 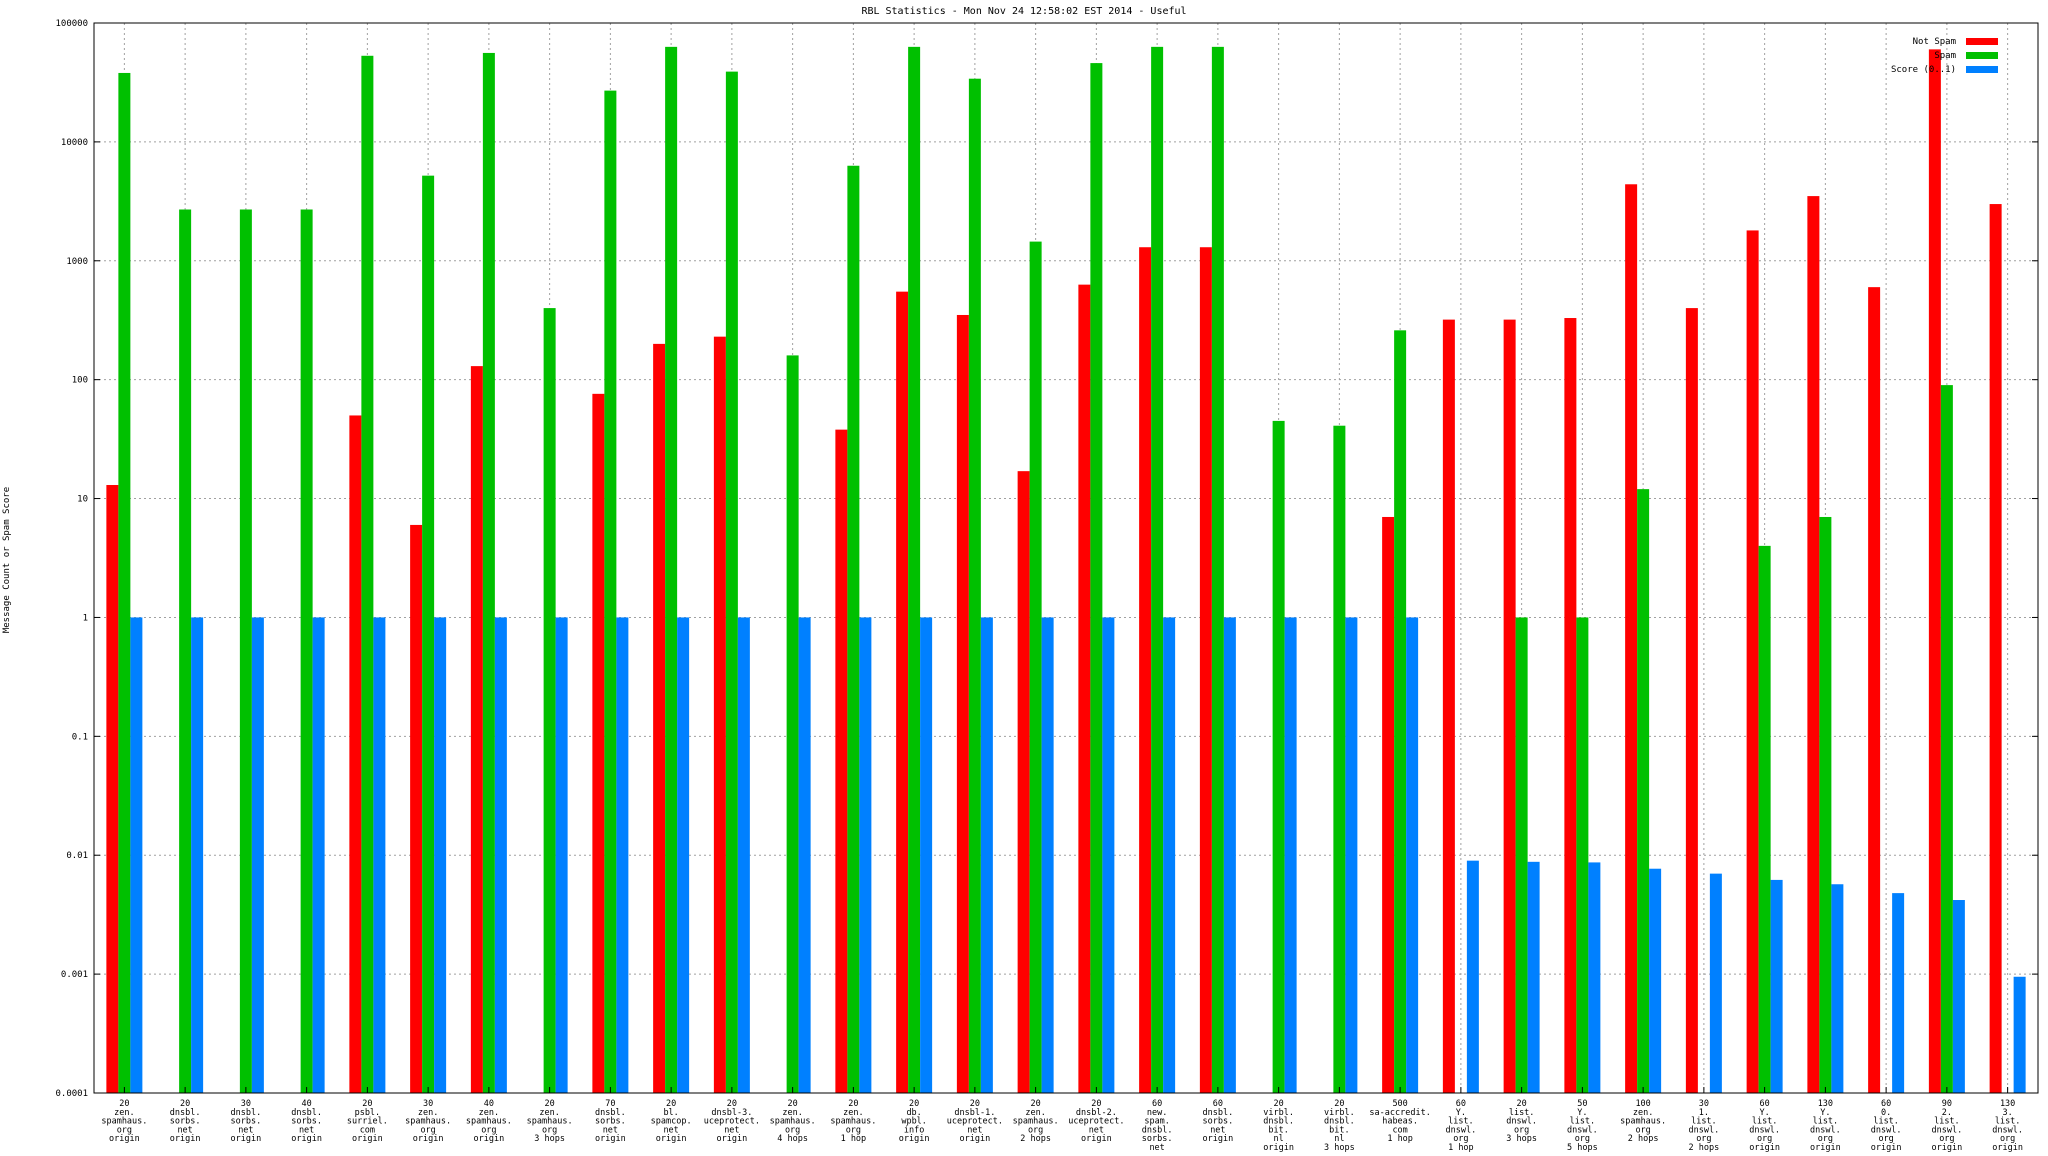 I want to click on y-tick-label: 1000, so click(x=77, y=262).